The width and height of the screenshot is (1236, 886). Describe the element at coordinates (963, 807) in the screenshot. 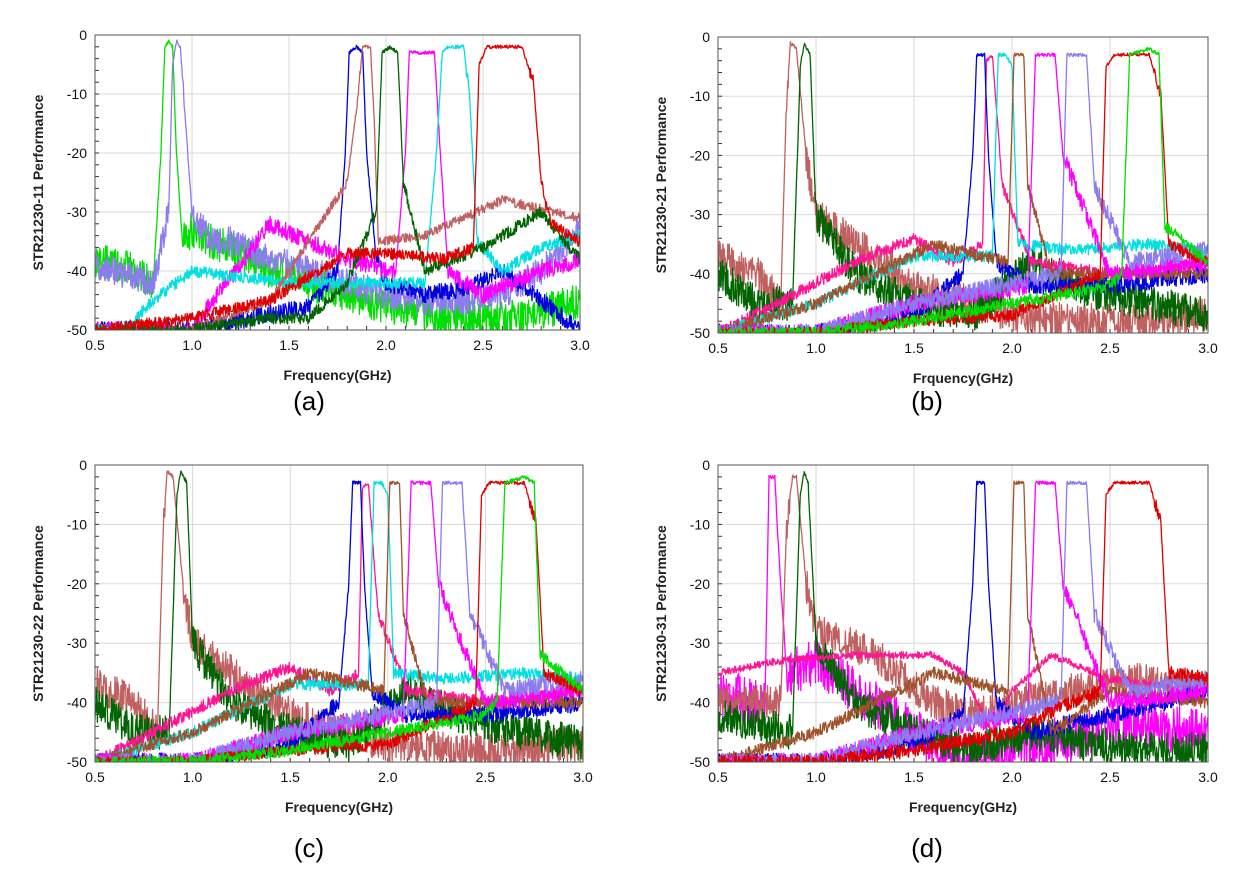

I see `x-axis-label-d: Frequency(GHz)` at that location.